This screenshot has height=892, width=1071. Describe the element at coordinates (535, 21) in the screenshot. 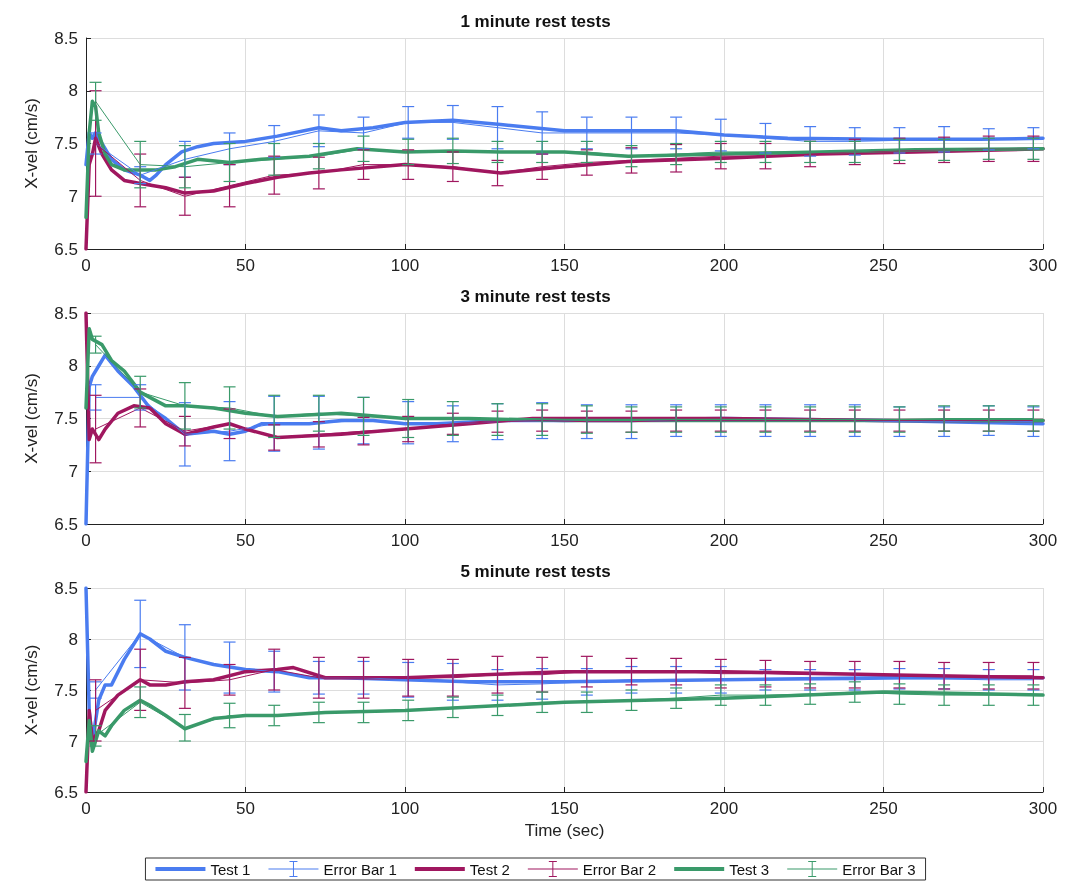

I see `chart-title: 1 minute rest tests` at that location.